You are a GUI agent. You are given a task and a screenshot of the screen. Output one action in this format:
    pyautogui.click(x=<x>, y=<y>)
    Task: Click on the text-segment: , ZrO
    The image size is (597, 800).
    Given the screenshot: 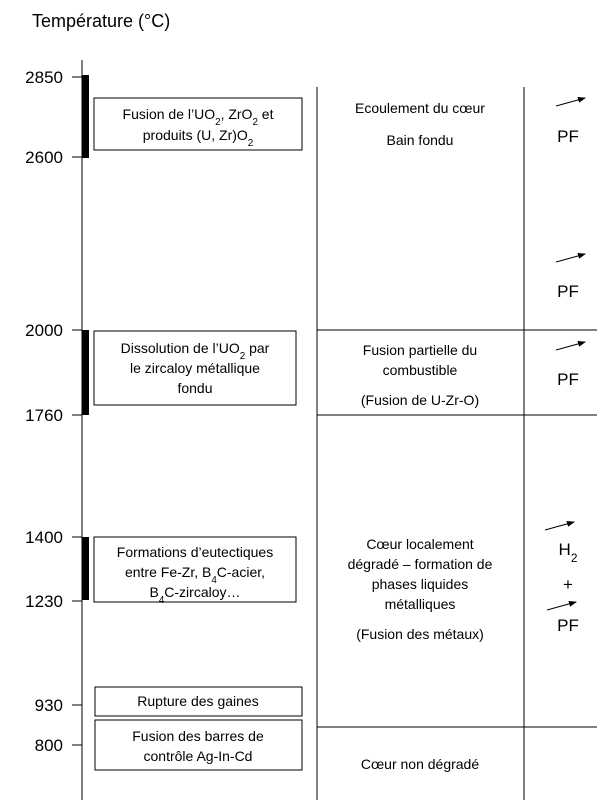 What is the action you would take?
    pyautogui.click(x=237, y=114)
    